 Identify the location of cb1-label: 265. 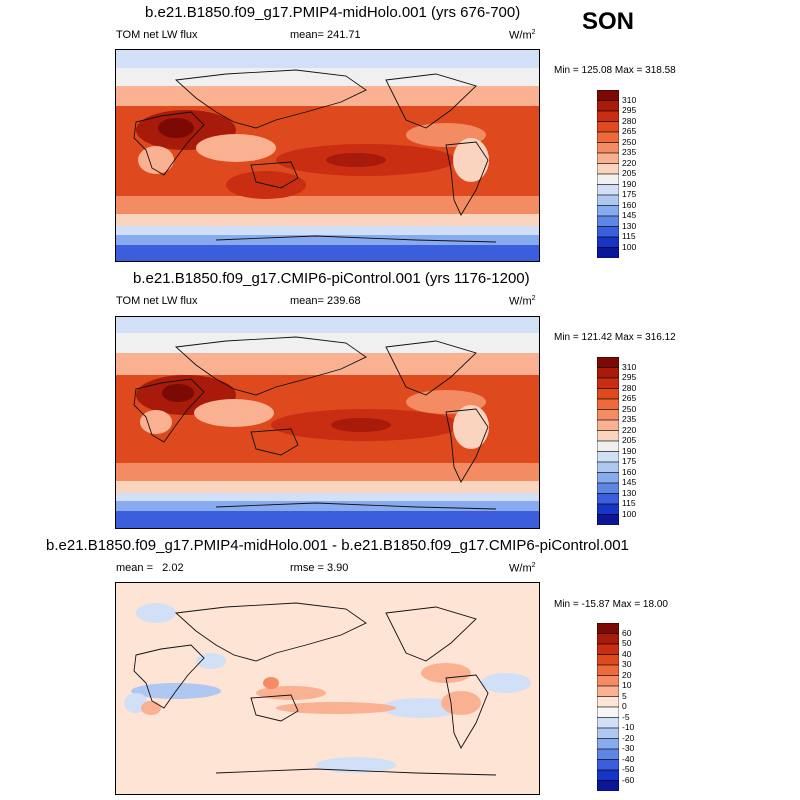
(629, 131).